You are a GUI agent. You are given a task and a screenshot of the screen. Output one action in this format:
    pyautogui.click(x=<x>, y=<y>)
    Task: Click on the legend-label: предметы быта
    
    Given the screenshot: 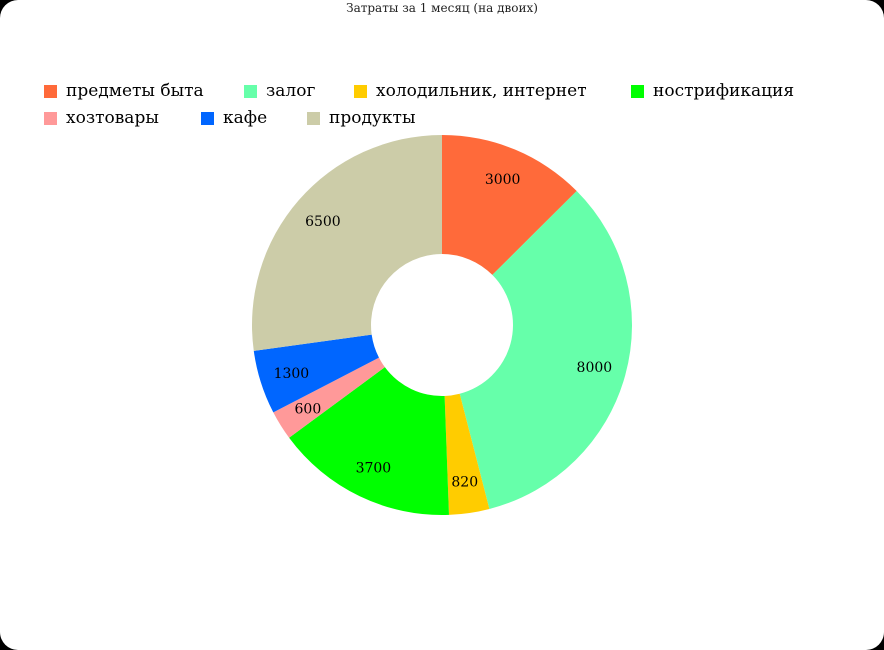 What is the action you would take?
    pyautogui.click(x=135, y=91)
    